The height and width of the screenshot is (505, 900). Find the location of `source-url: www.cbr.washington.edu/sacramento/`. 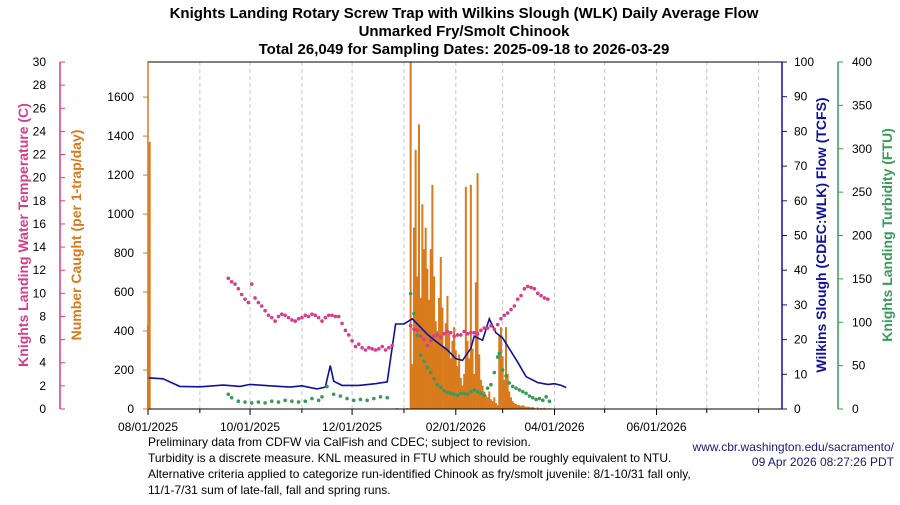

source-url: www.cbr.washington.edu/sacramento/ is located at coordinates (793, 447).